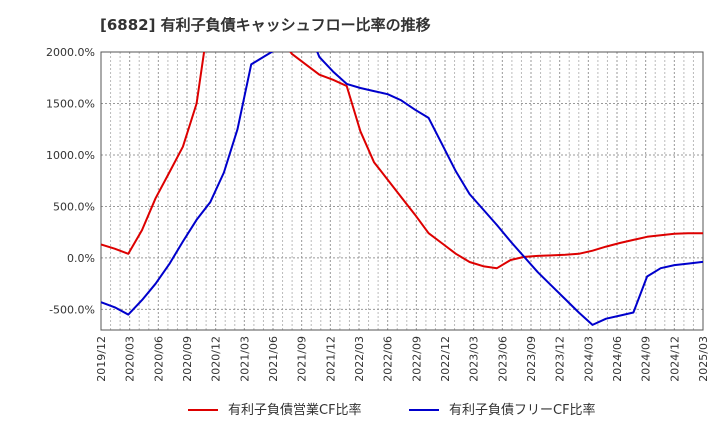 Image resolution: width=720 pixels, height=440 pixels. I want to click on x-tick-label: 2020/12, so click(216, 359).